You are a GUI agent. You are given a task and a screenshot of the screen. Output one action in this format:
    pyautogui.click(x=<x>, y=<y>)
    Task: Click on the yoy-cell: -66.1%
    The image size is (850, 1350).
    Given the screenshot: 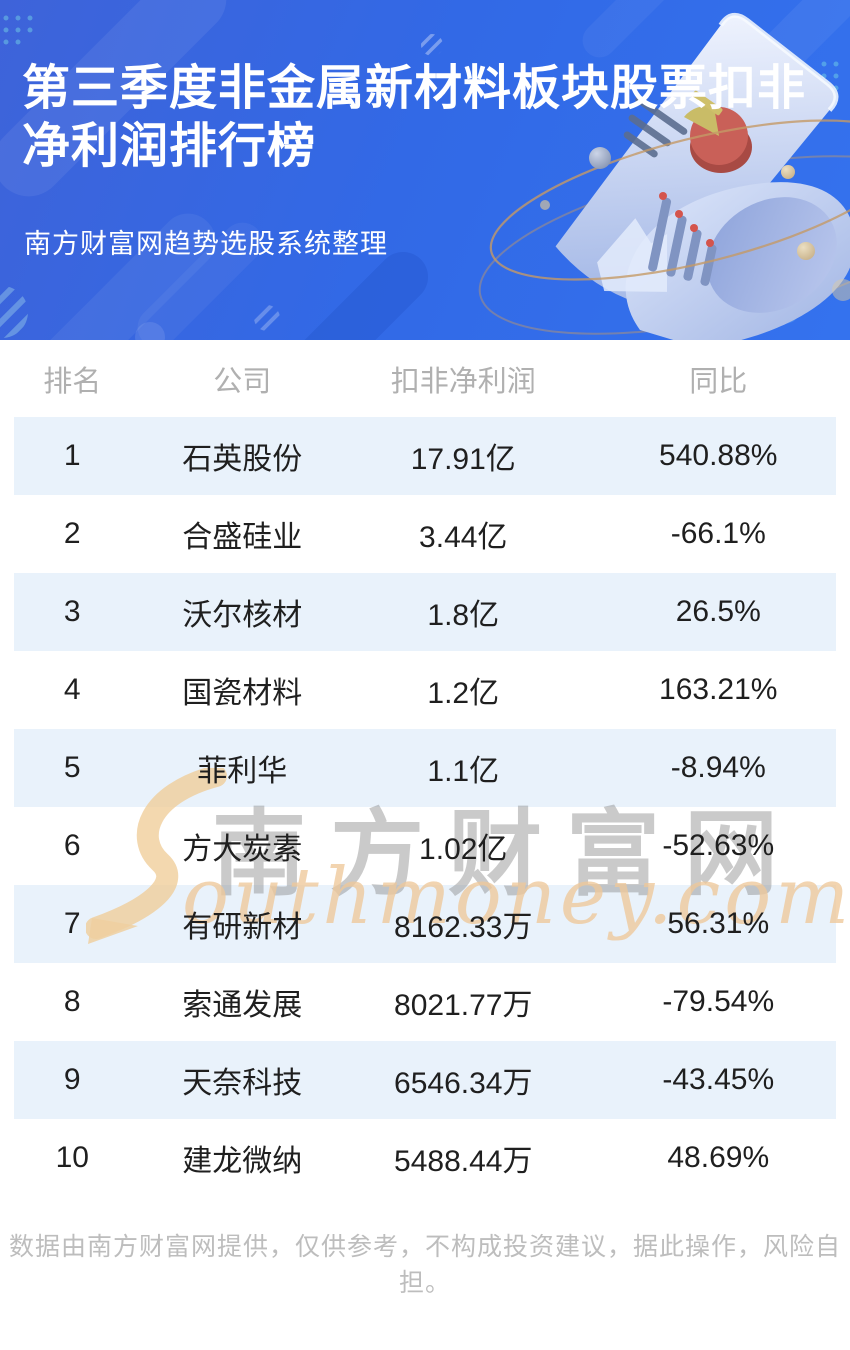 What is the action you would take?
    pyautogui.click(x=718, y=533)
    